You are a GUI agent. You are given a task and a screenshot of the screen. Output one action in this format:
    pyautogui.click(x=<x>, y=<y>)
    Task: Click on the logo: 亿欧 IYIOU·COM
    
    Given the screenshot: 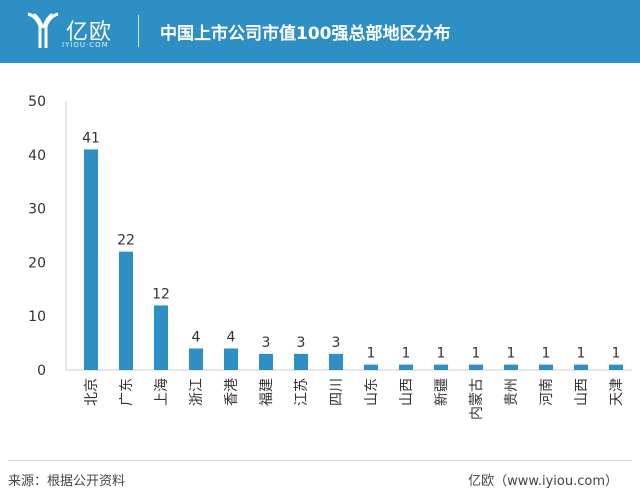 What is the action you would take?
    pyautogui.click(x=81, y=32)
    